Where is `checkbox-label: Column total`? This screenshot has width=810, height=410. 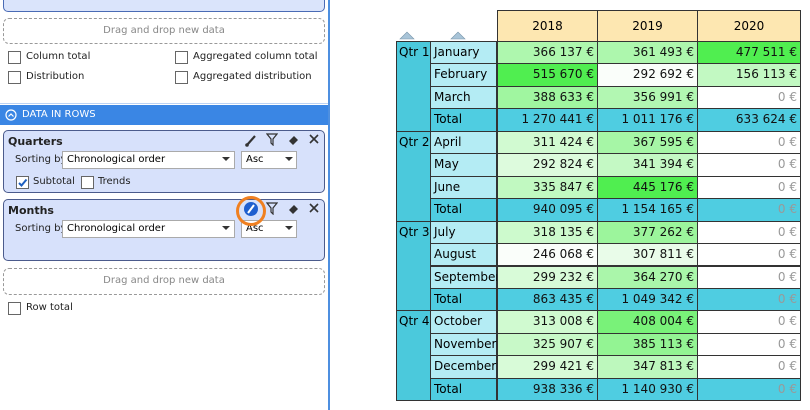 checkbox-label: Column total is located at coordinates (58, 56).